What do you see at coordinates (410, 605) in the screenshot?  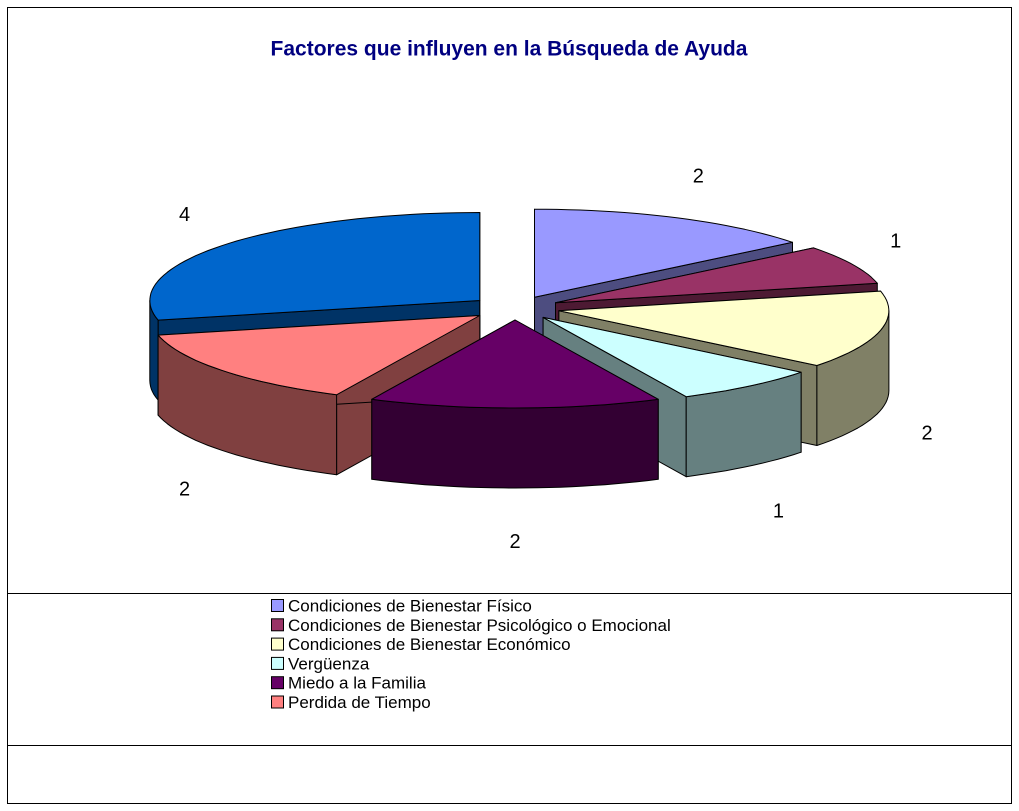 I see `legend-label: Condiciones de Bienestar Físico` at bounding box center [410, 605].